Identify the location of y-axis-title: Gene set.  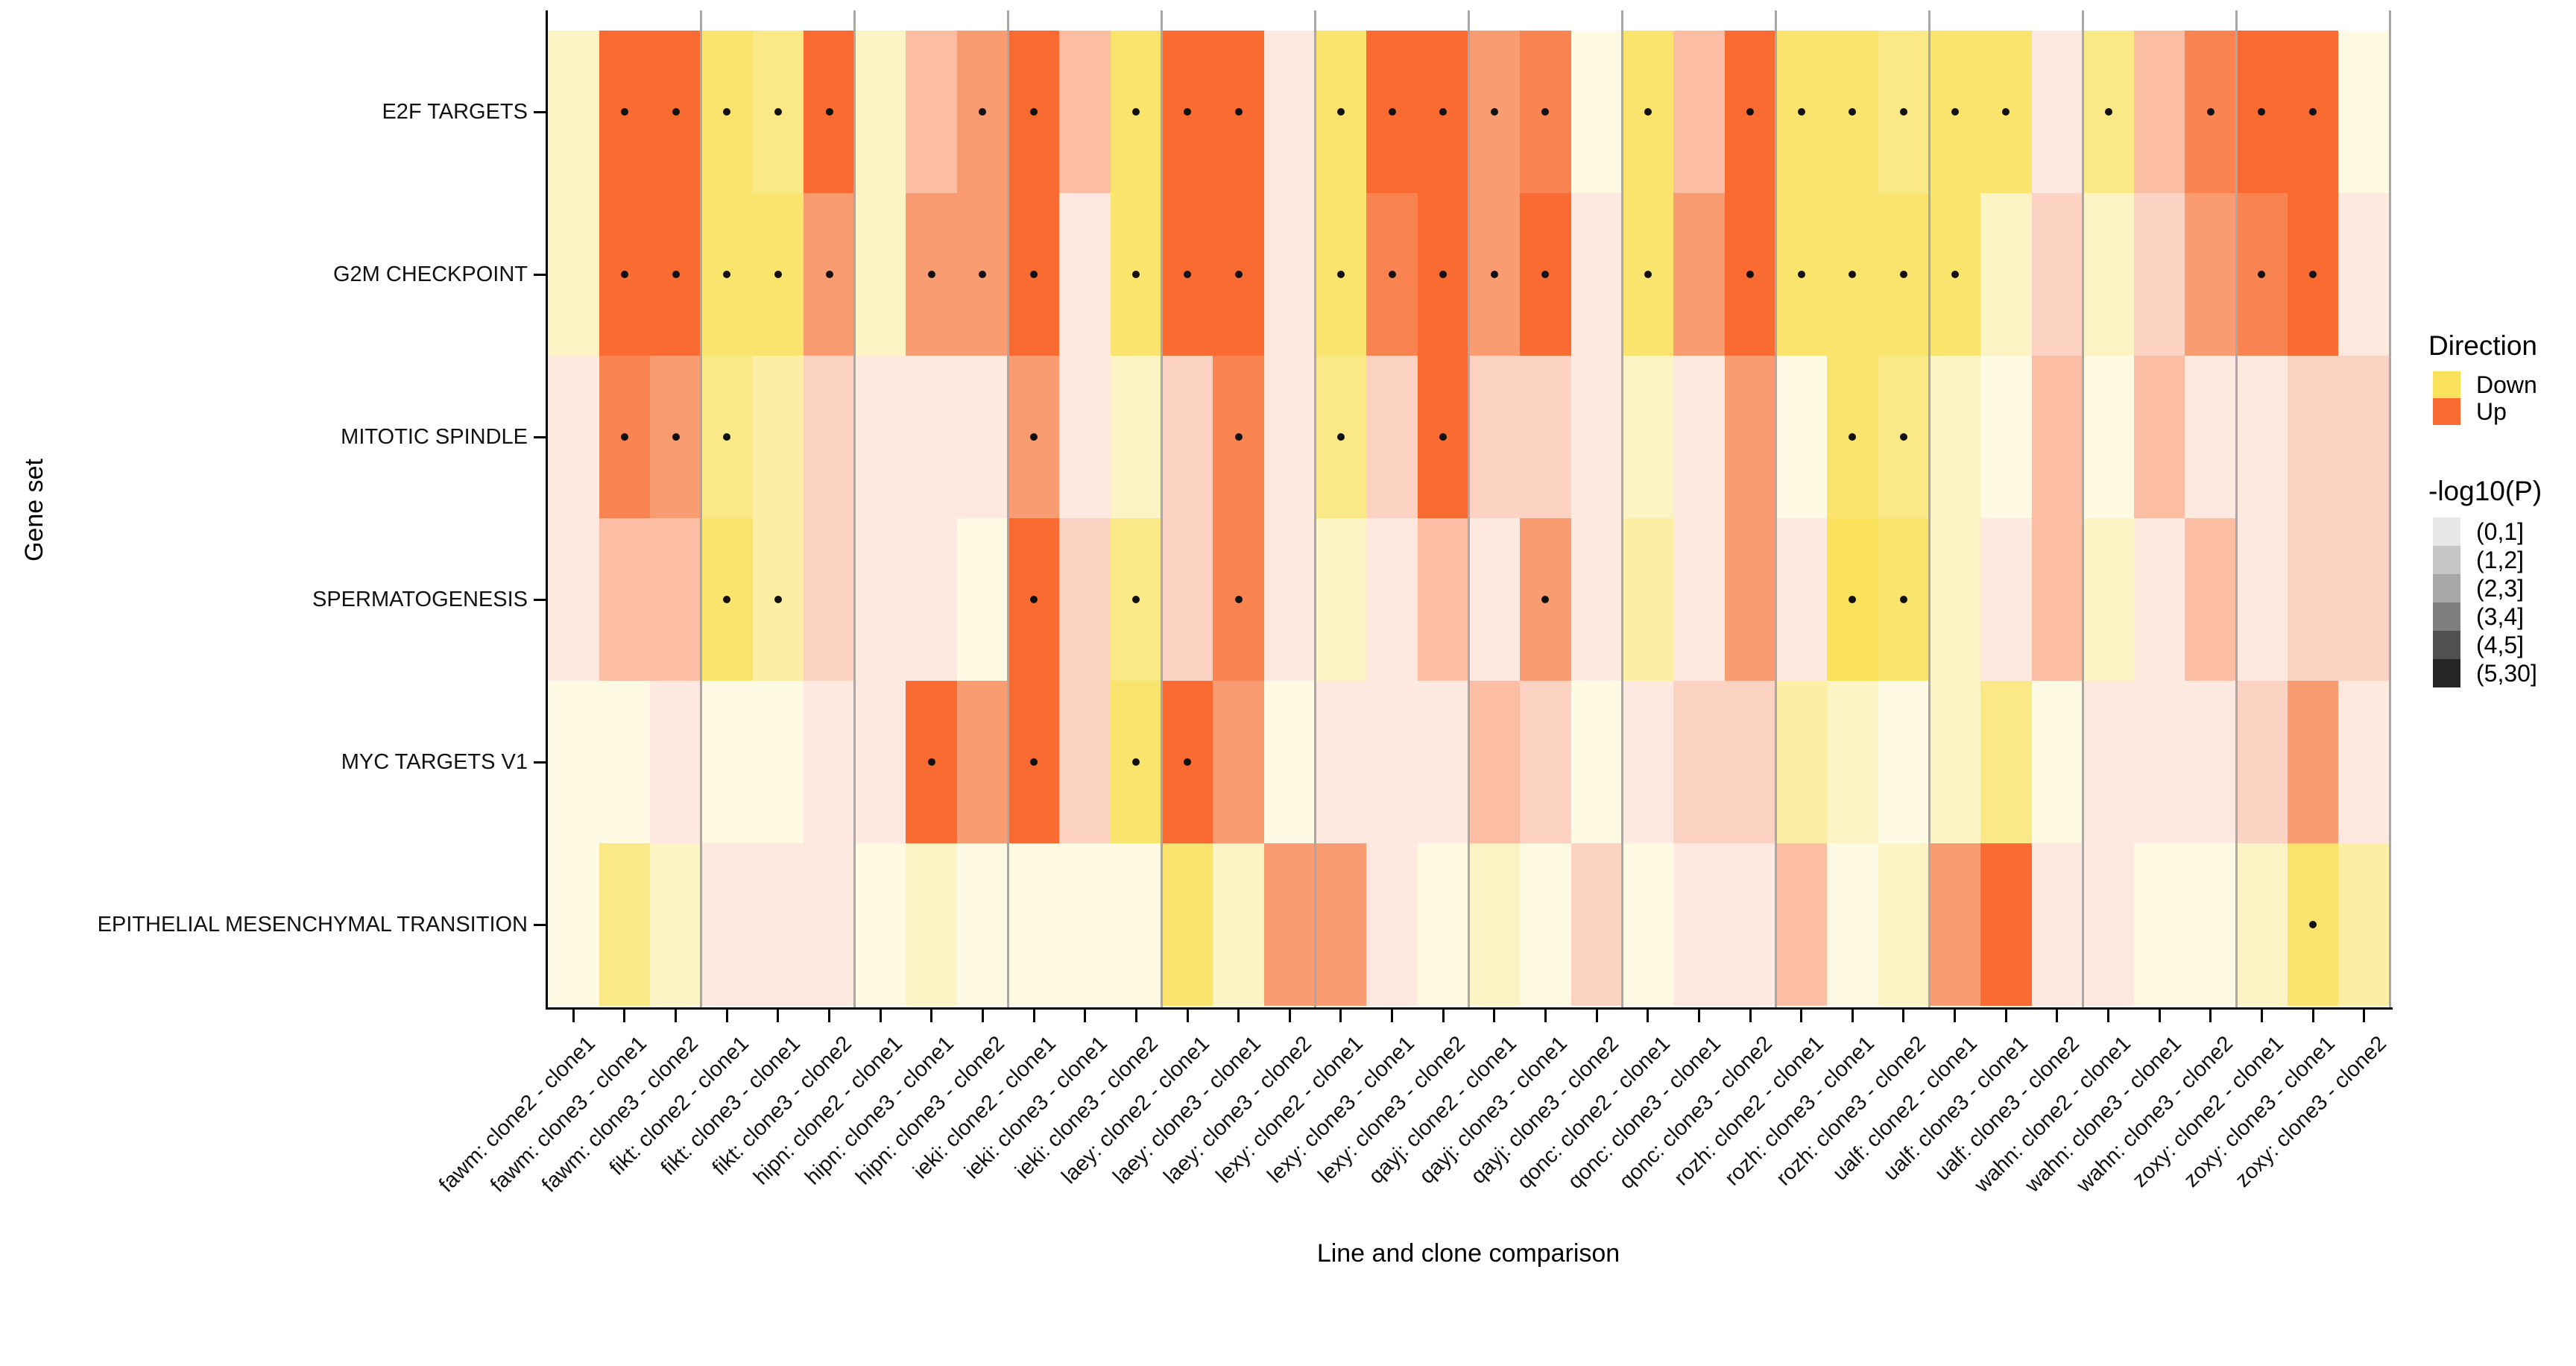
(34, 510).